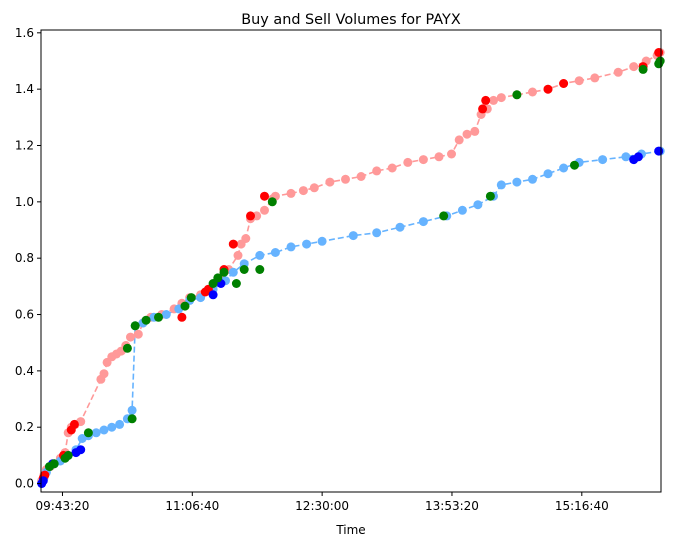  What do you see at coordinates (24, 258) in the screenshot?
I see `y-tick-label: 0.8` at bounding box center [24, 258].